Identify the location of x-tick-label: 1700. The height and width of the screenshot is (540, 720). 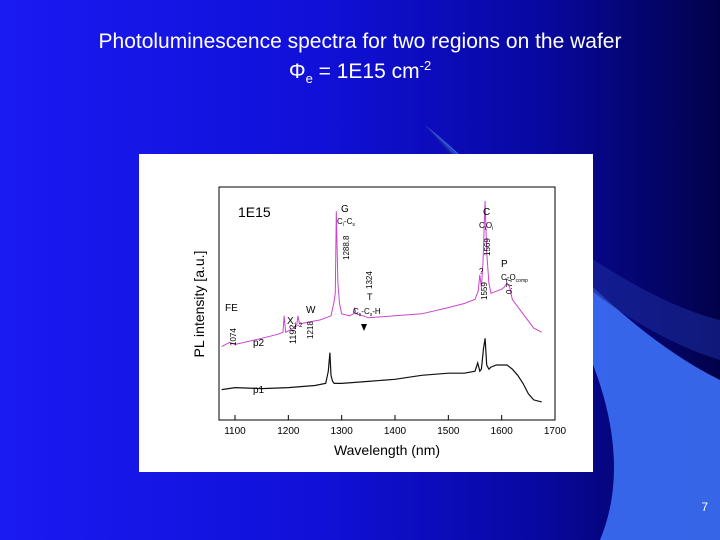
(555, 431).